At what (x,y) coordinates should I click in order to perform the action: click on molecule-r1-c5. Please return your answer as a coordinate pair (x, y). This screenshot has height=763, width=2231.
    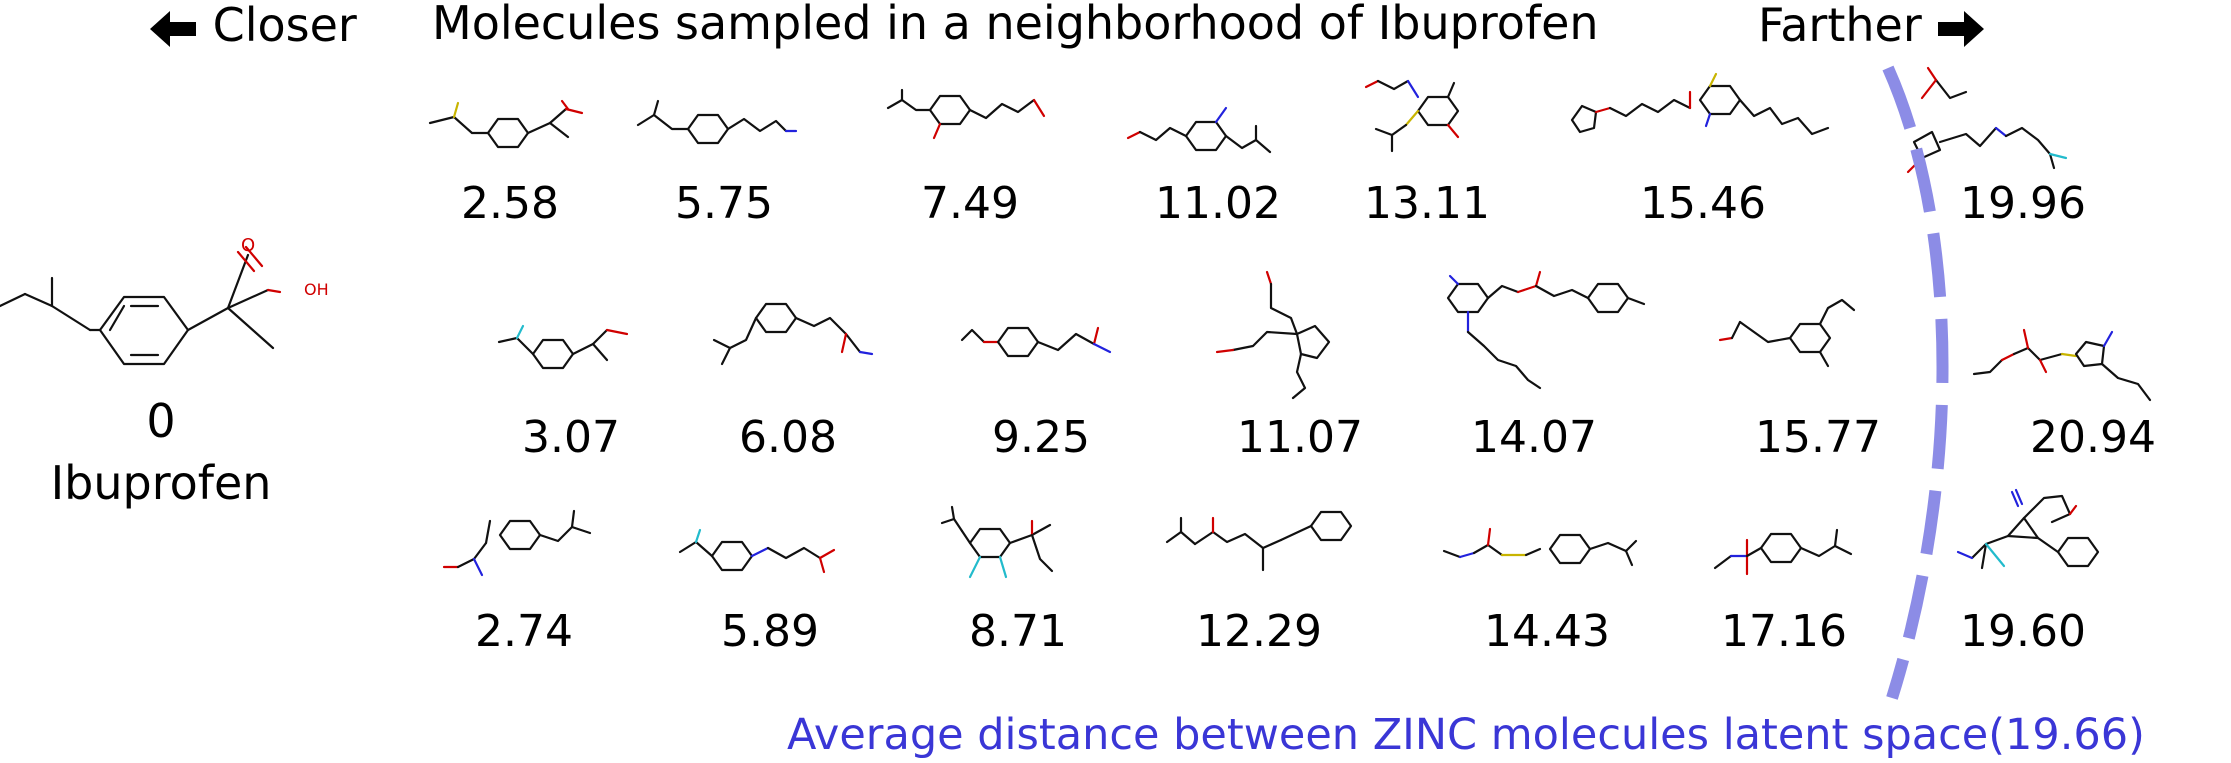
    Looking at the image, I should click on (1412, 116).